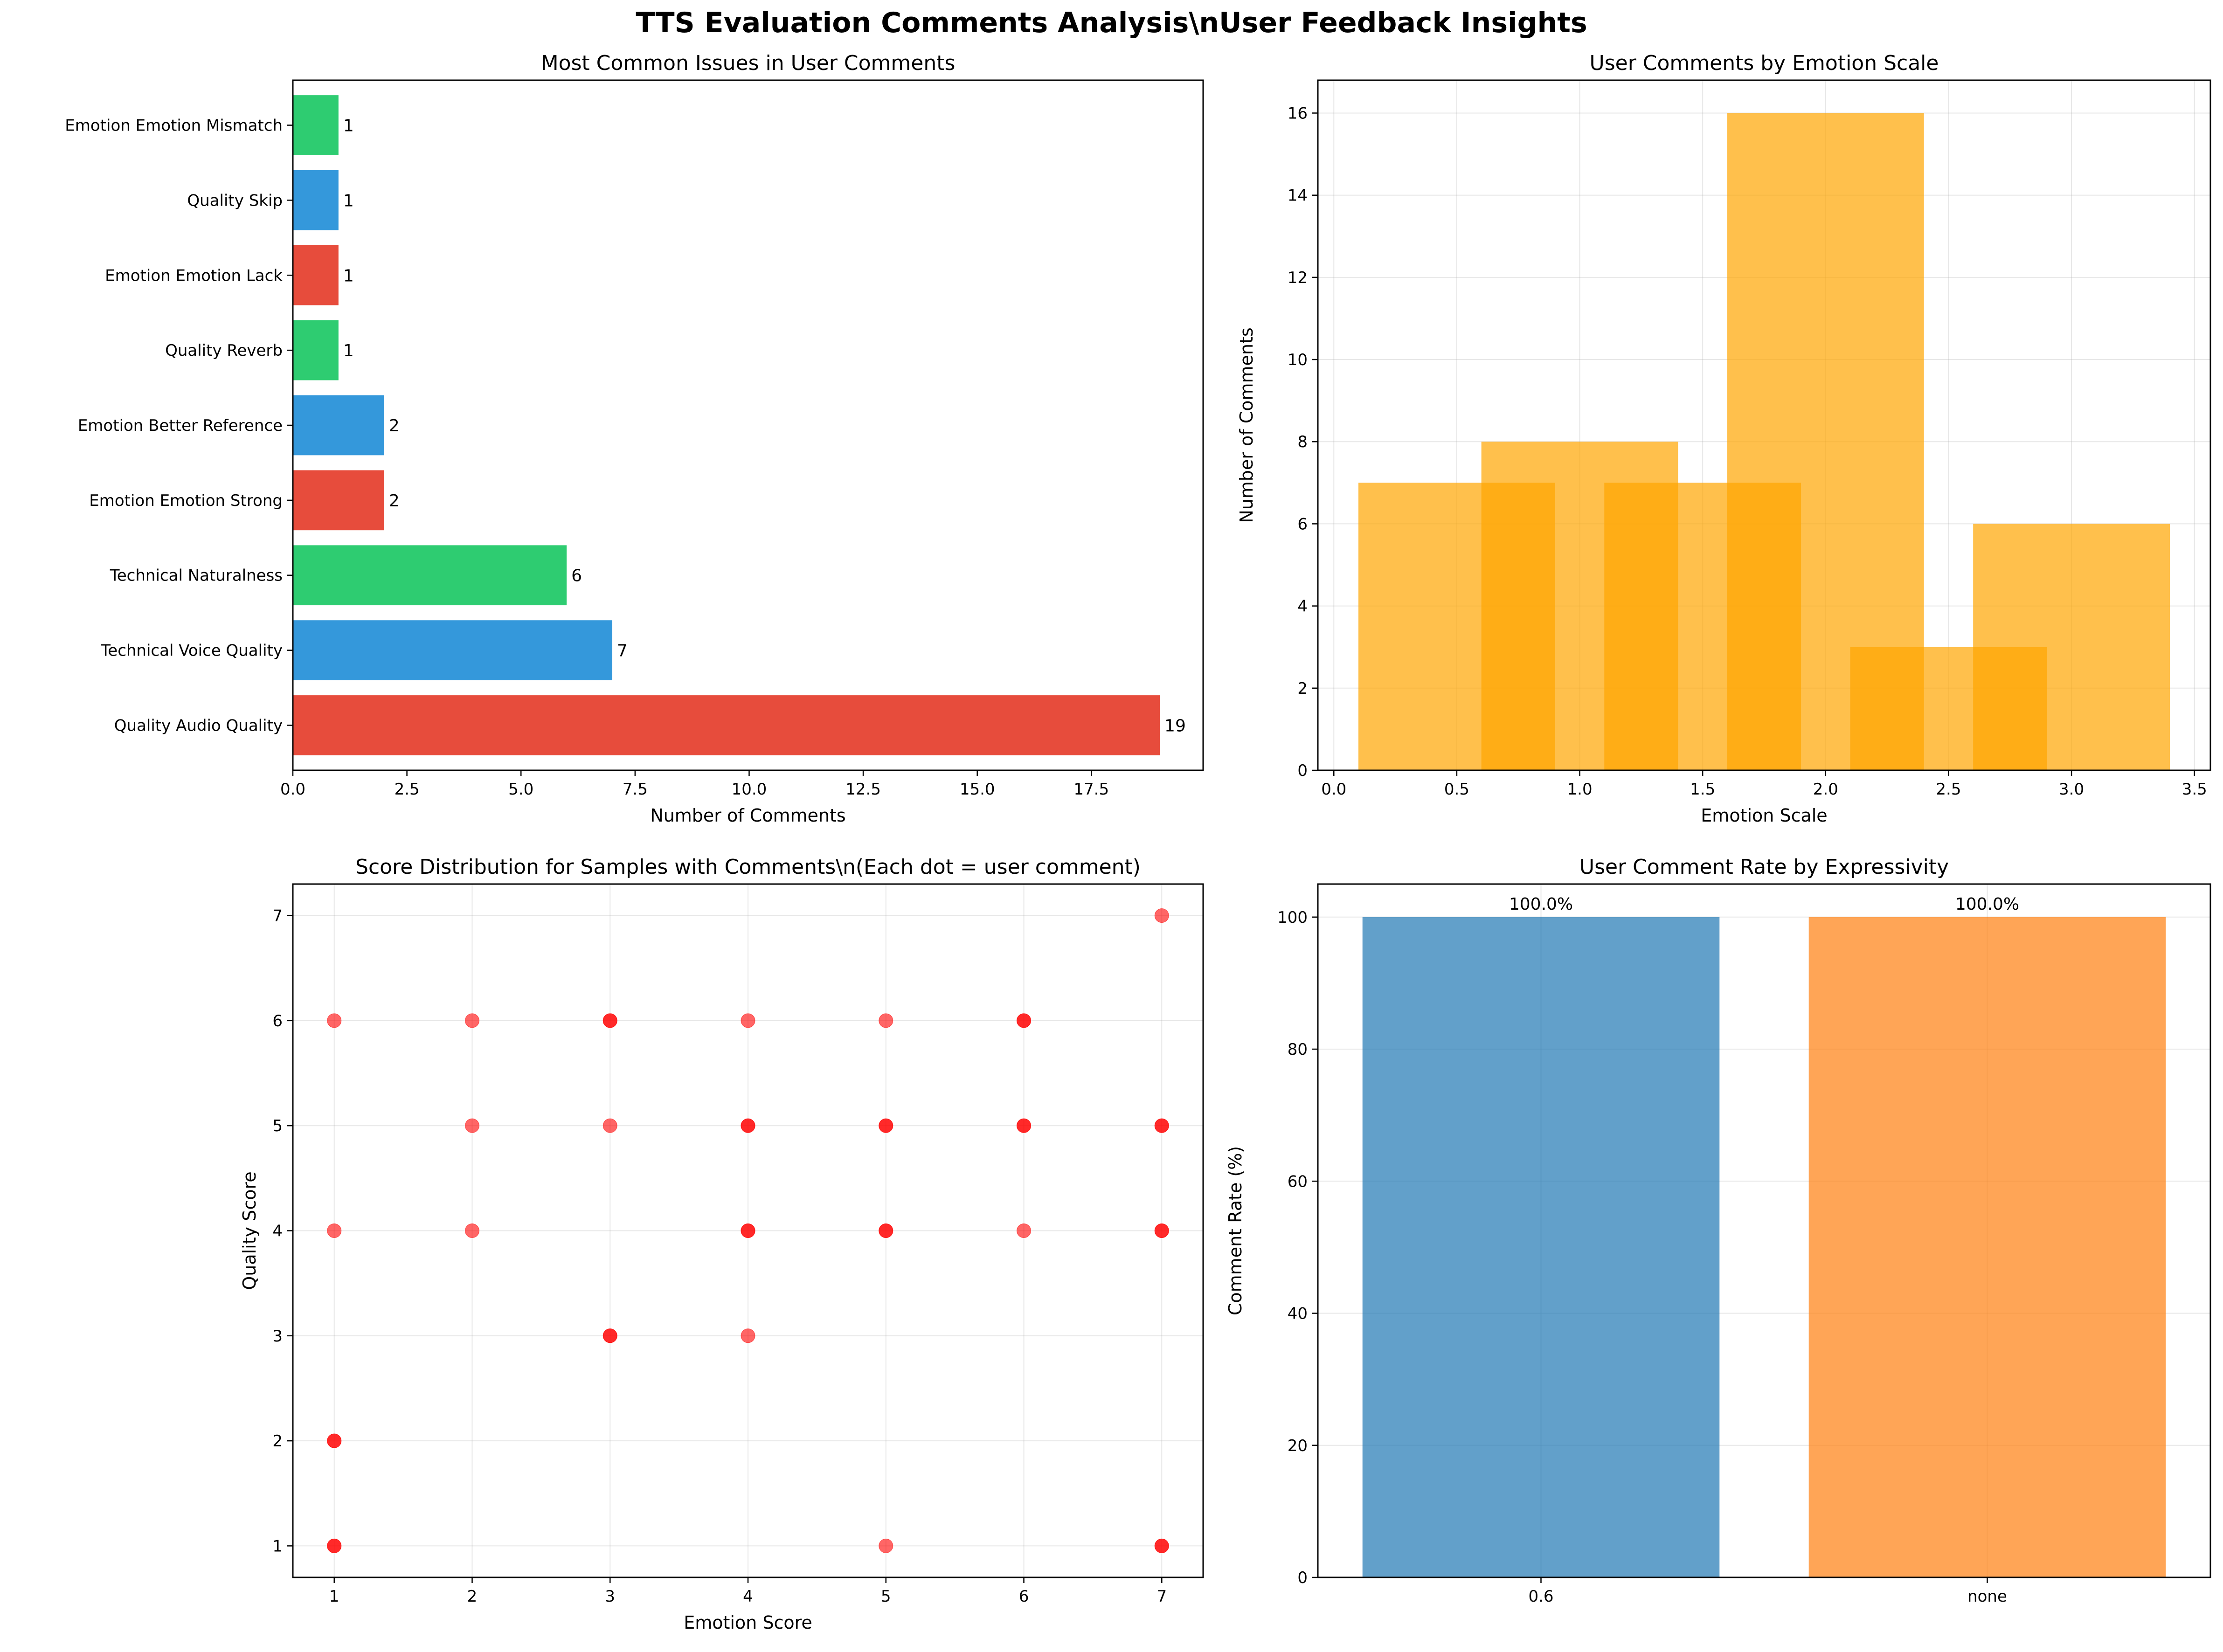 The height and width of the screenshot is (1652, 2223). I want to click on x-tick-label: 1.0, so click(1580, 789).